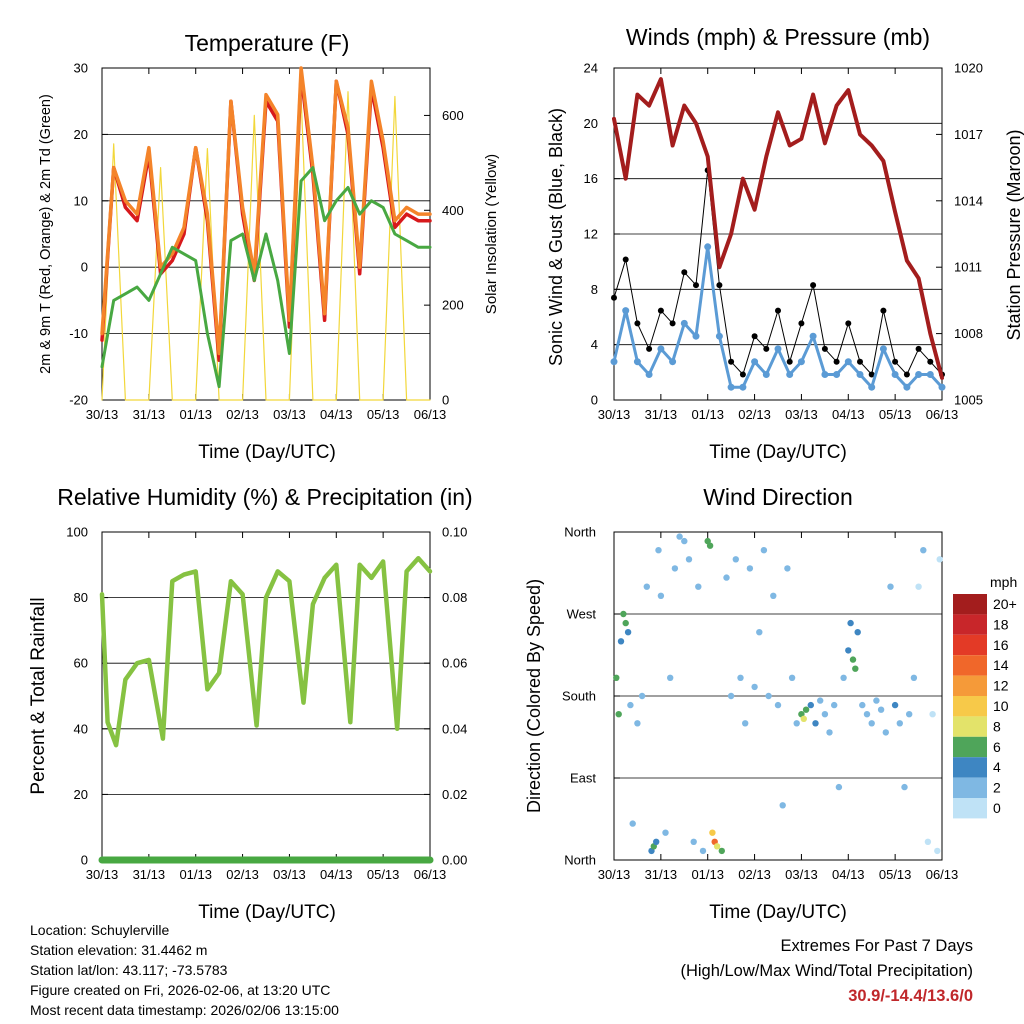 This screenshot has width=1024, height=1024. What do you see at coordinates (453, 258) in the screenshot?
I see `solar-y2-ticks: 600 400 200 0` at bounding box center [453, 258].